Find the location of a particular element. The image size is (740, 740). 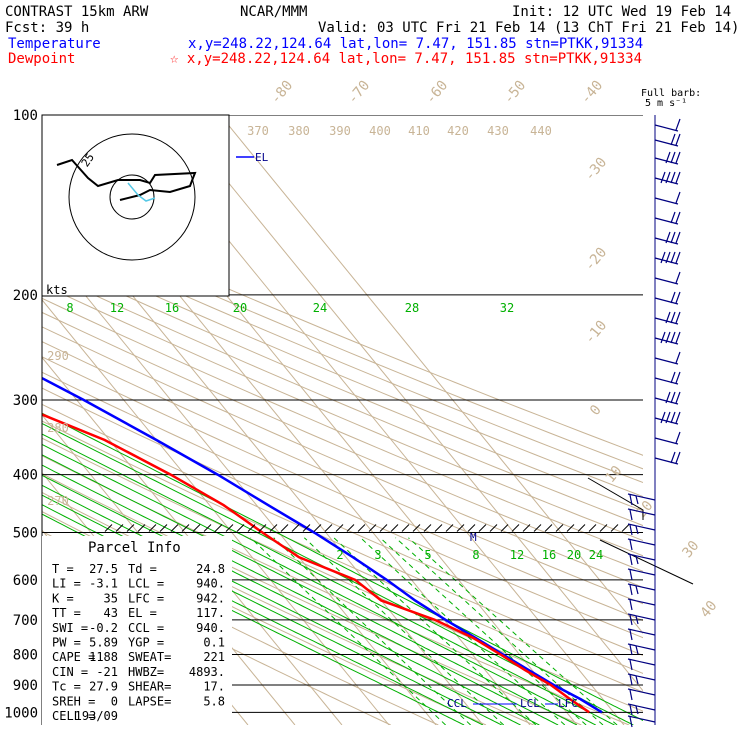

saturated-tick-label: 28 is located at coordinates (412, 308).